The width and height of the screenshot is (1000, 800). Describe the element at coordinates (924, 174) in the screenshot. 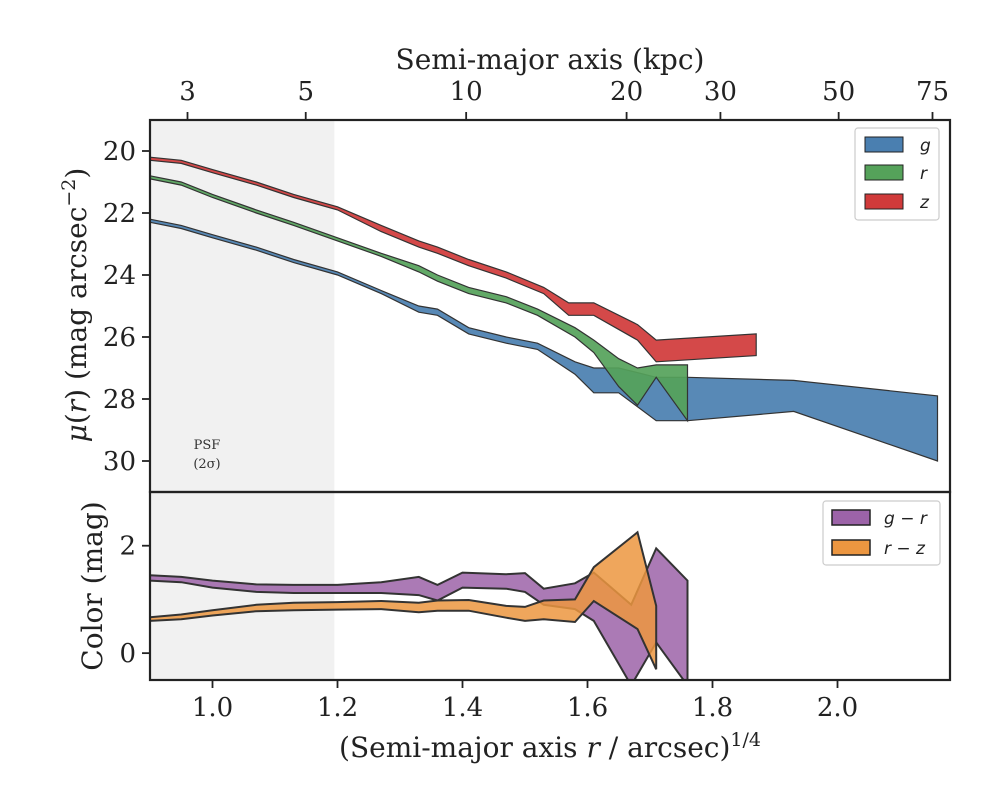

I see `legend-label-r: r` at that location.